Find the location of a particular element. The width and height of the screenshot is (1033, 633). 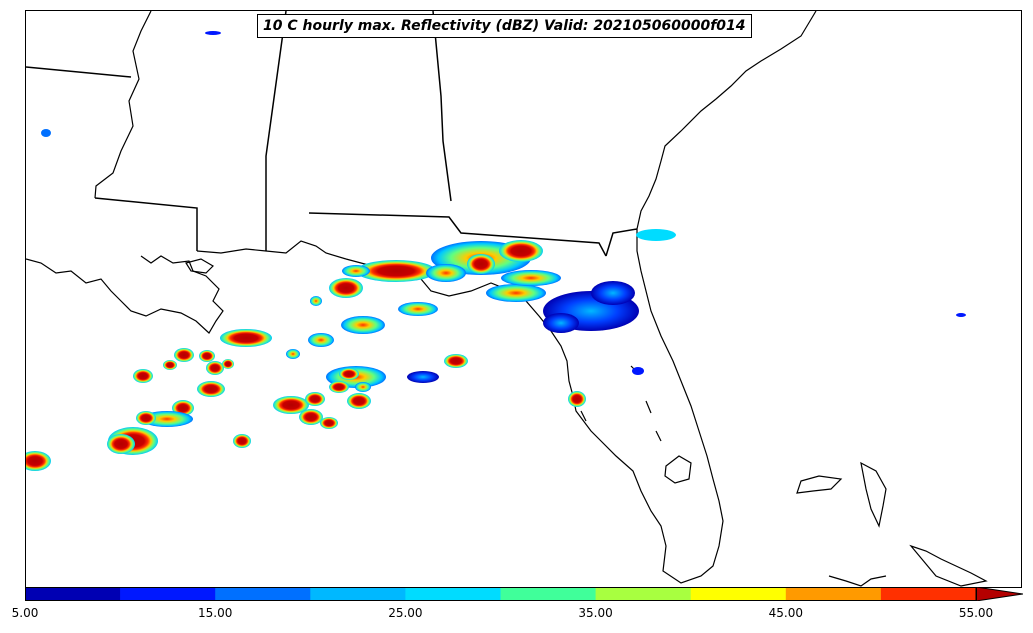

colorbar-tick-label: 55.00 is located at coordinates (976, 613).